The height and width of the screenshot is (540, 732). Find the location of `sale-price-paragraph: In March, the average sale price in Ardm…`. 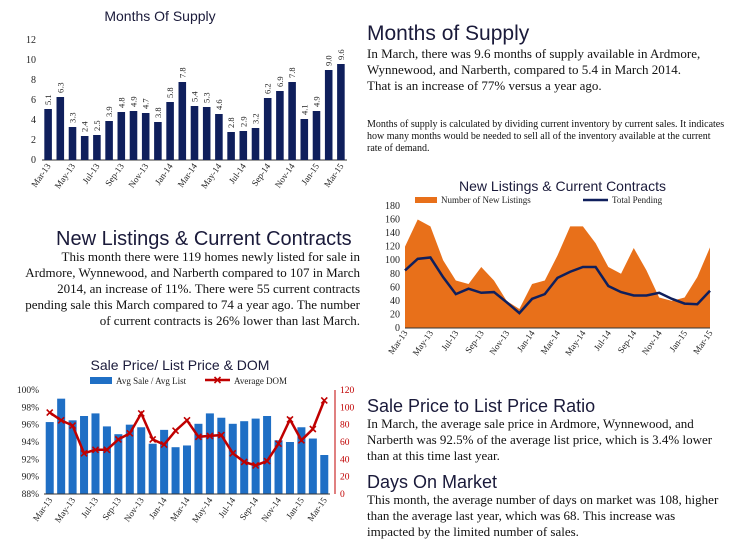

sale-price-paragraph: In March, the average sale price in Ardm… is located at coordinates (540, 439).